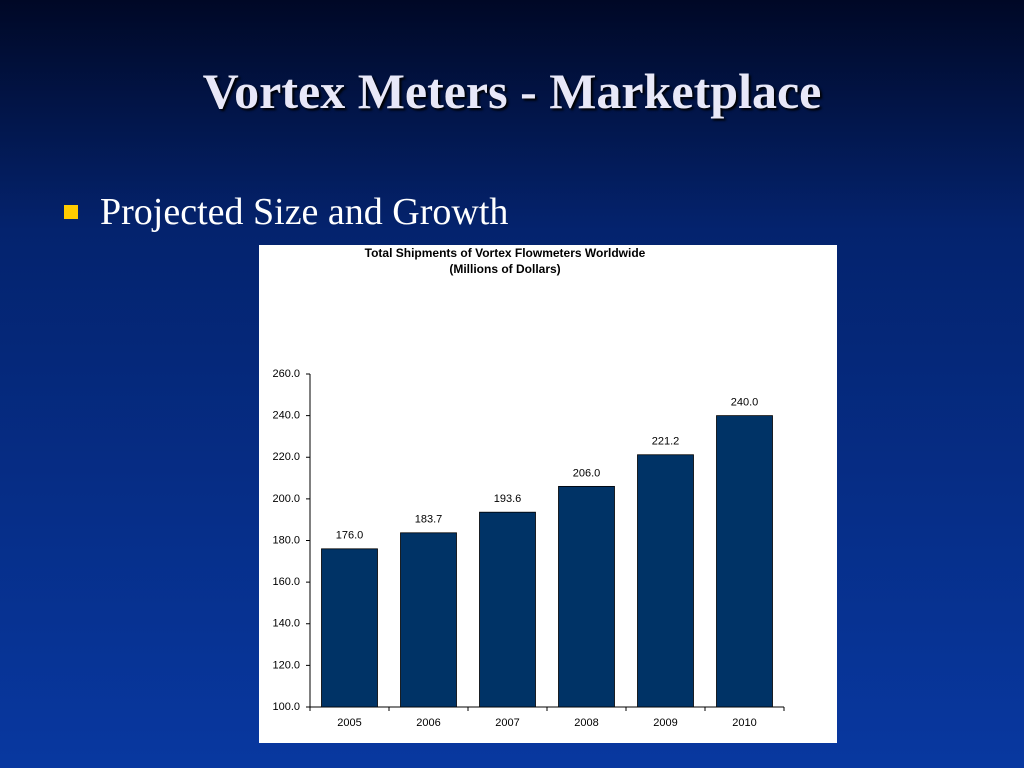 The height and width of the screenshot is (768, 1024). I want to click on x-tick-label: 2010, so click(744, 723).